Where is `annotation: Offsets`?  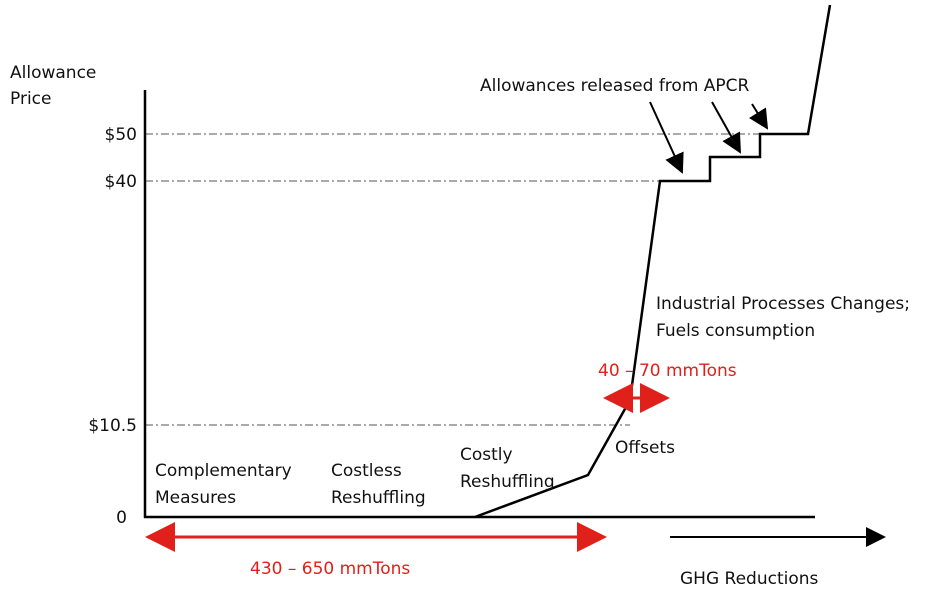
annotation: Offsets is located at coordinates (645, 448).